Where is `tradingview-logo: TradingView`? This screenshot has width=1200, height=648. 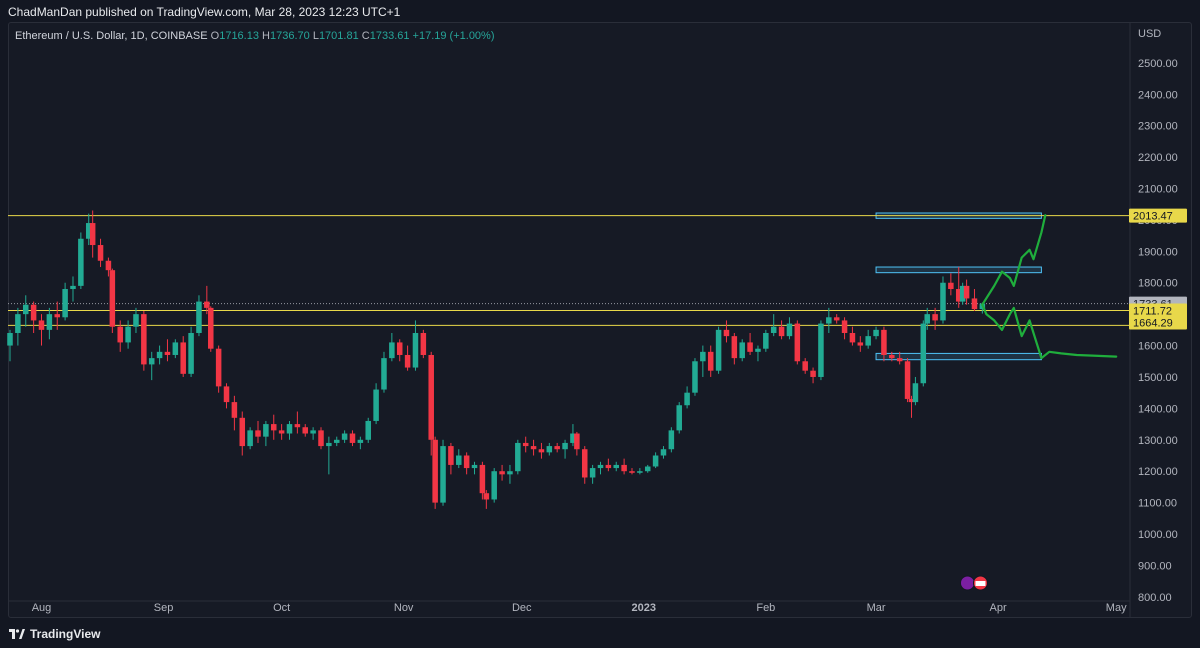
tradingview-logo: TradingView is located at coordinates (54, 634).